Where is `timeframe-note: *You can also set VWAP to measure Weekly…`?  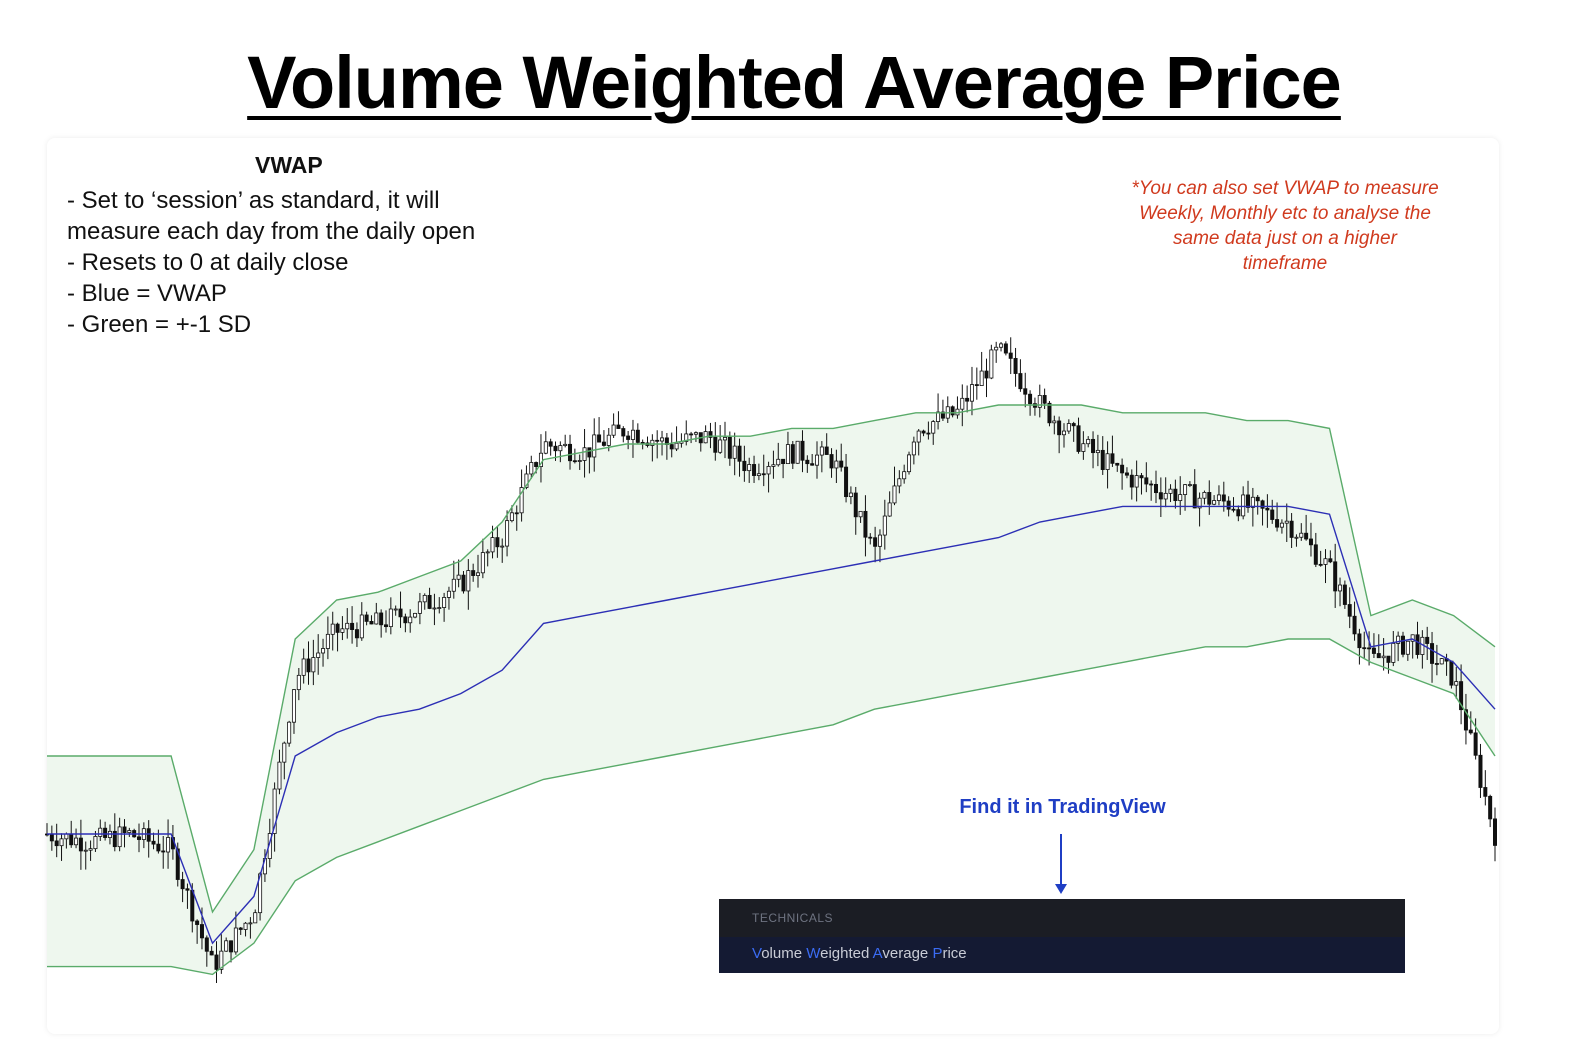 timeframe-note: *You can also set VWAP to measure Weekly… is located at coordinates (1285, 226).